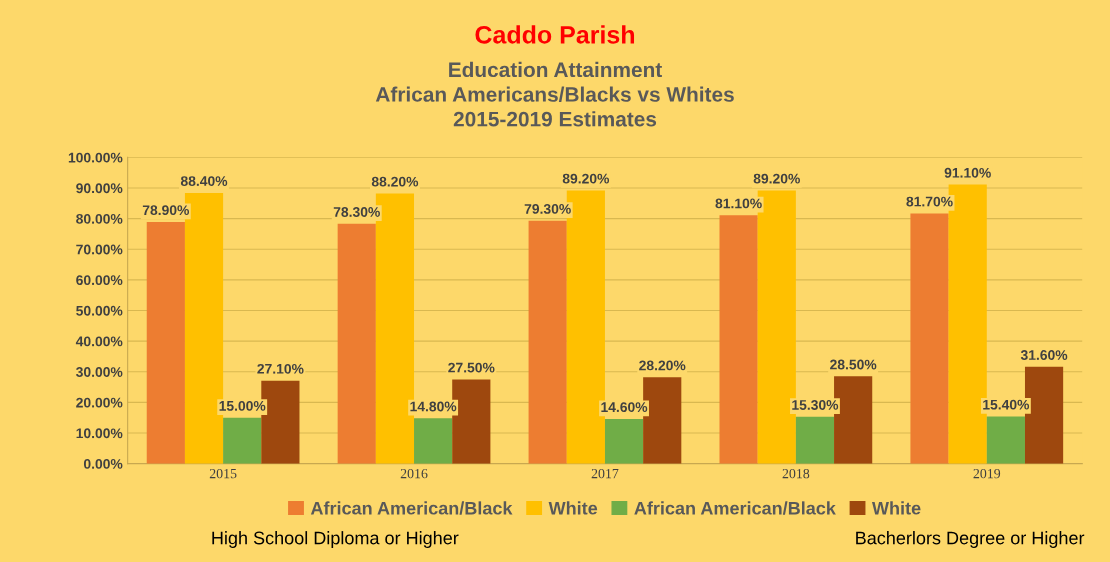  I want to click on data-label: 88.40%, so click(204, 181).